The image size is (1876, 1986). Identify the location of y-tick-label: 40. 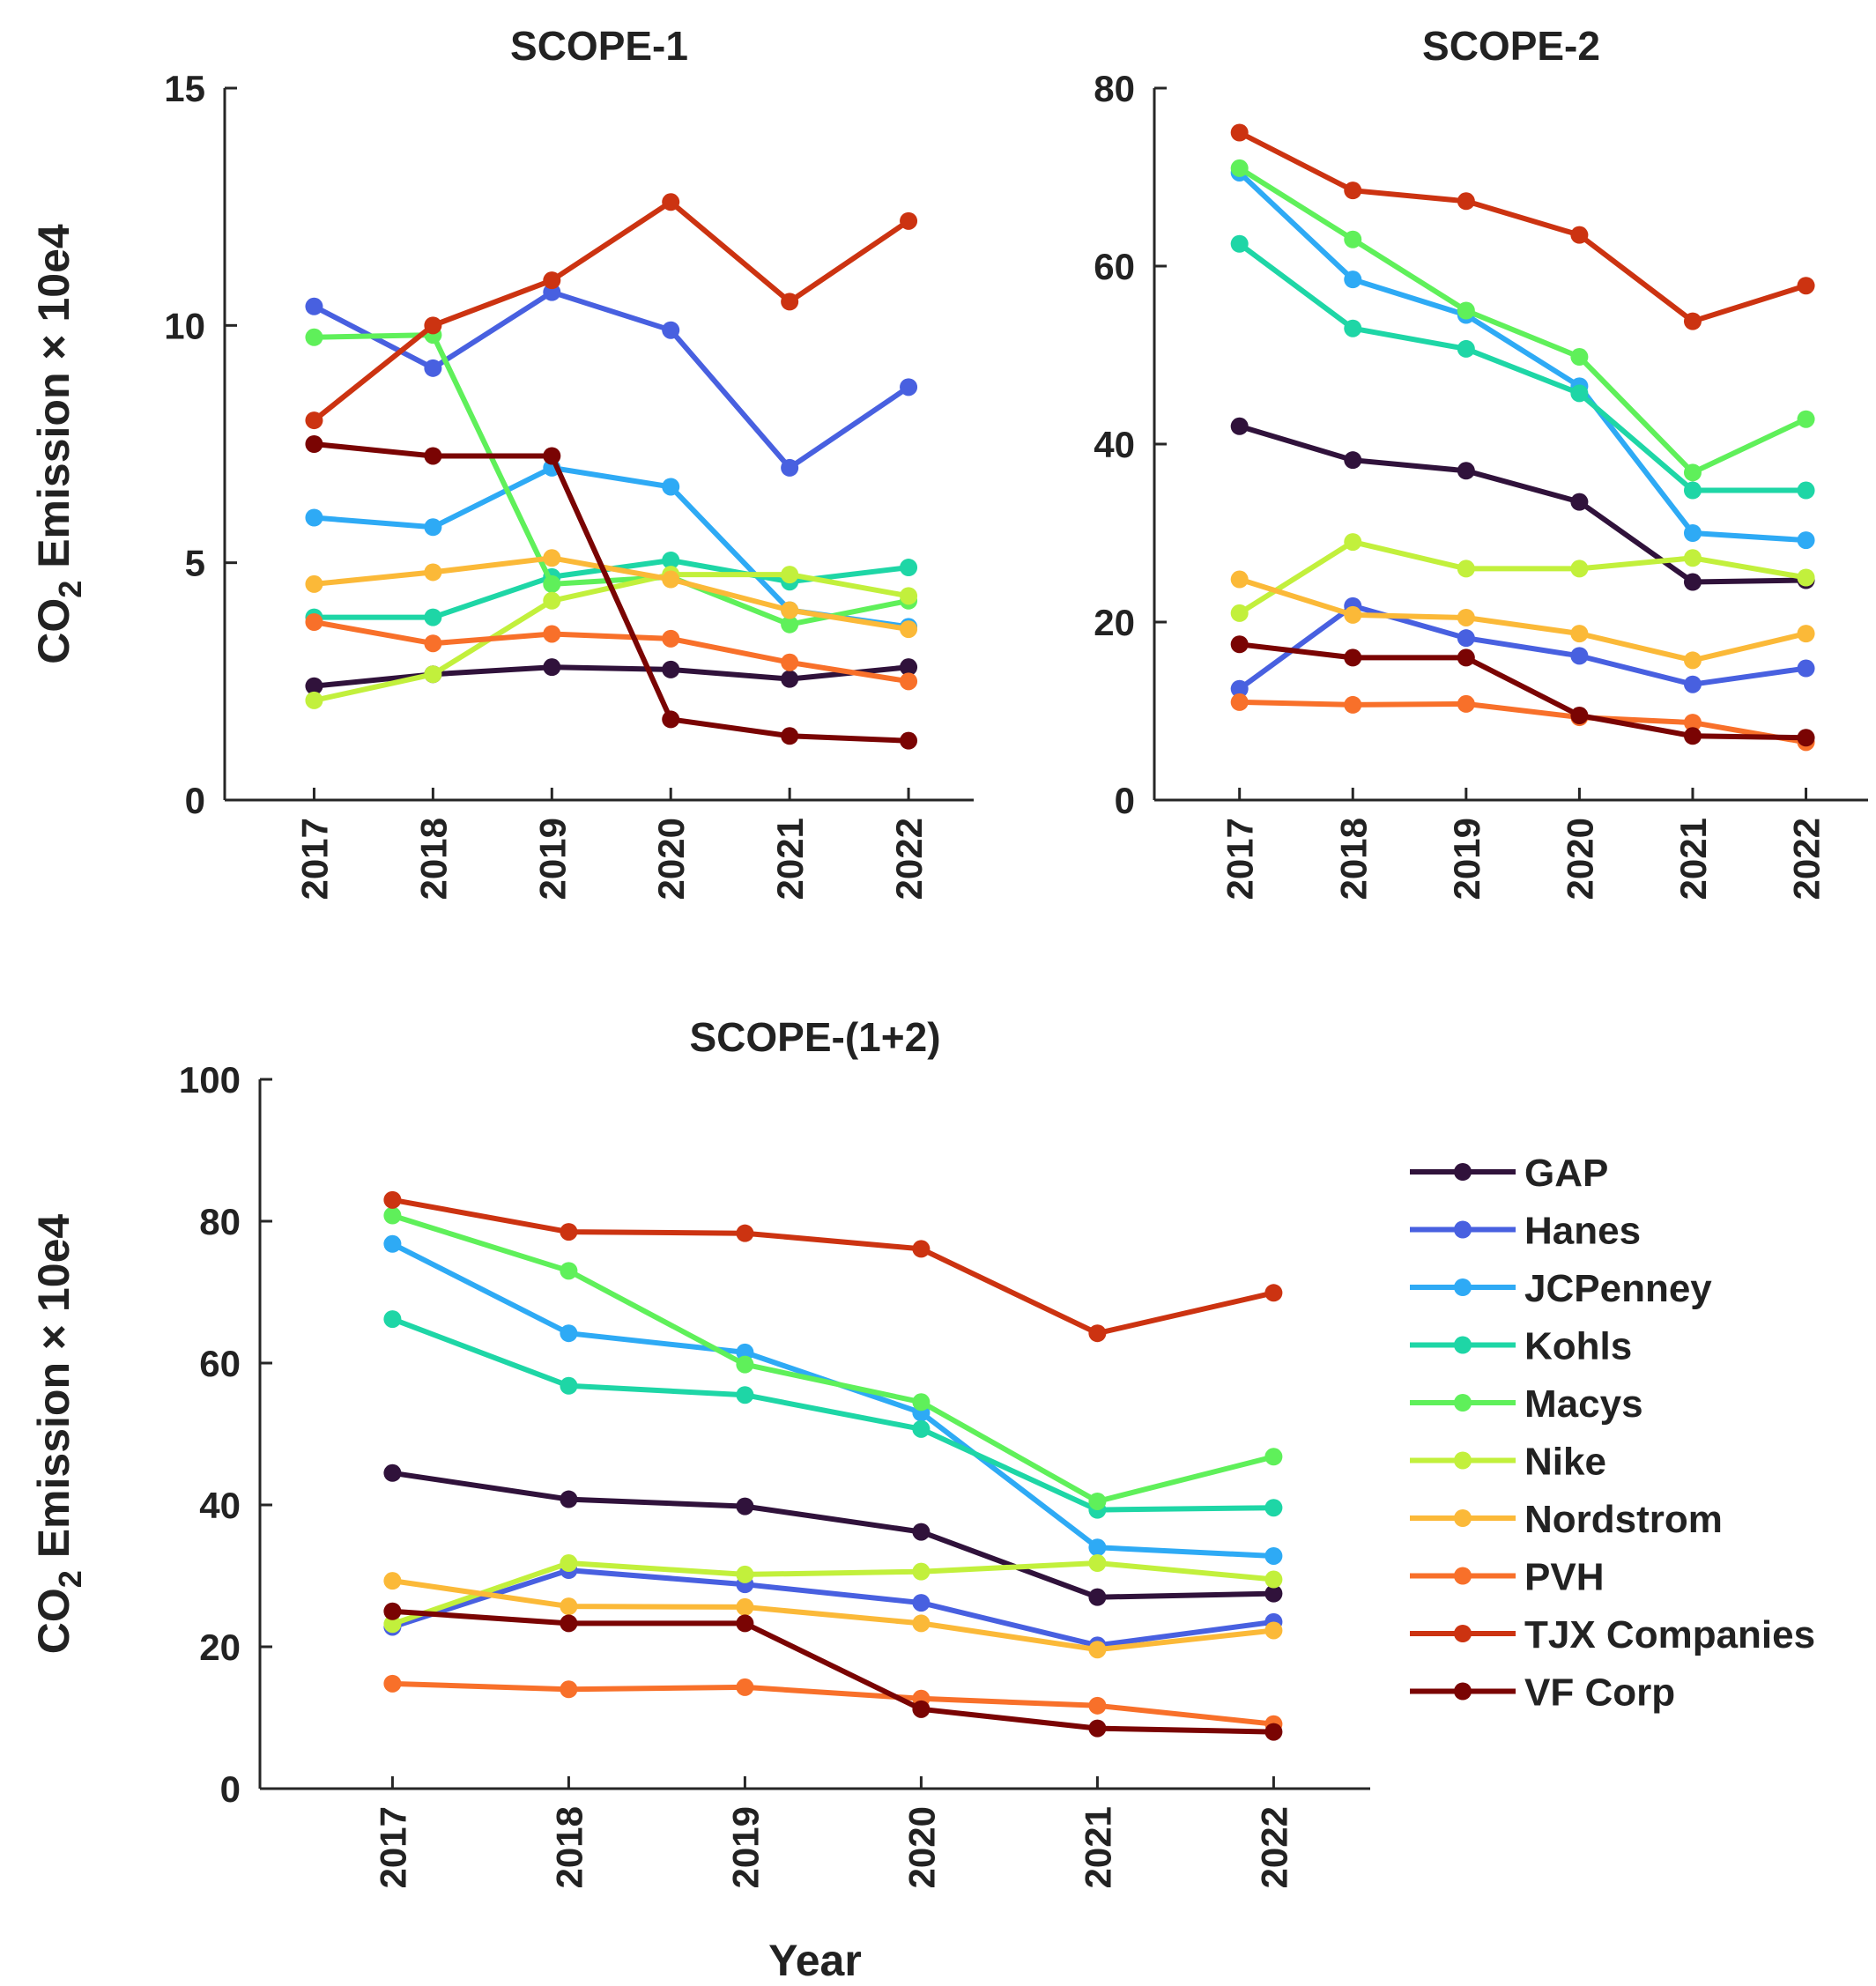
(220, 1505).